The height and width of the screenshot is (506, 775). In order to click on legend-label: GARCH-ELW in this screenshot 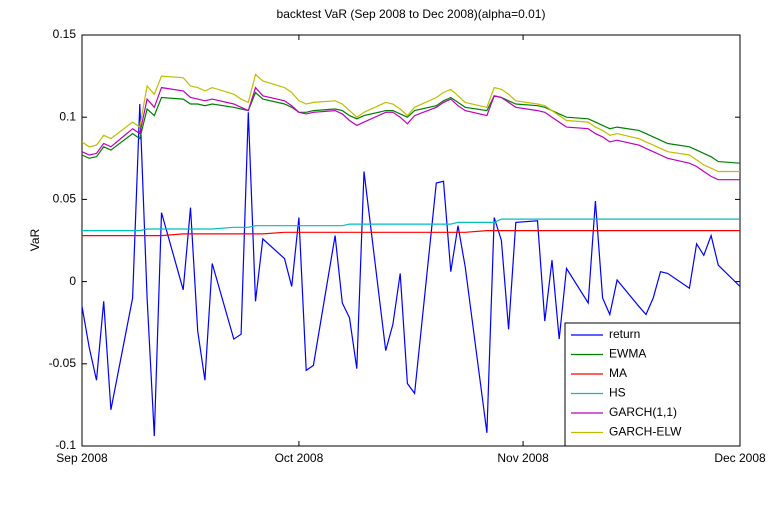, I will do `click(645, 432)`.